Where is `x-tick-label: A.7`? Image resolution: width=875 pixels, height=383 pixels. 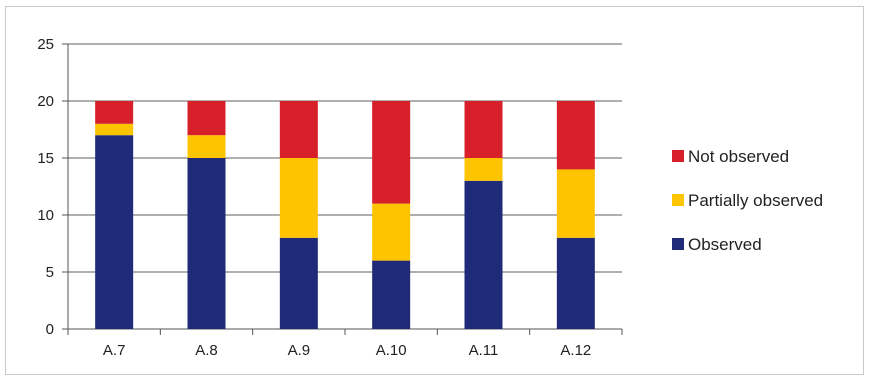 x-tick-label: A.7 is located at coordinates (114, 350).